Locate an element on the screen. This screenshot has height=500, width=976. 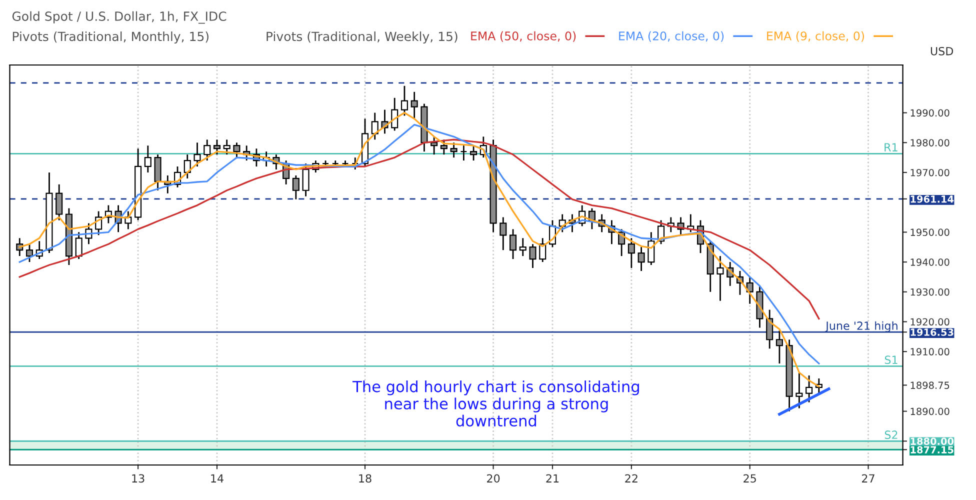
y-tick-label: 1920.00 is located at coordinates (930, 322).